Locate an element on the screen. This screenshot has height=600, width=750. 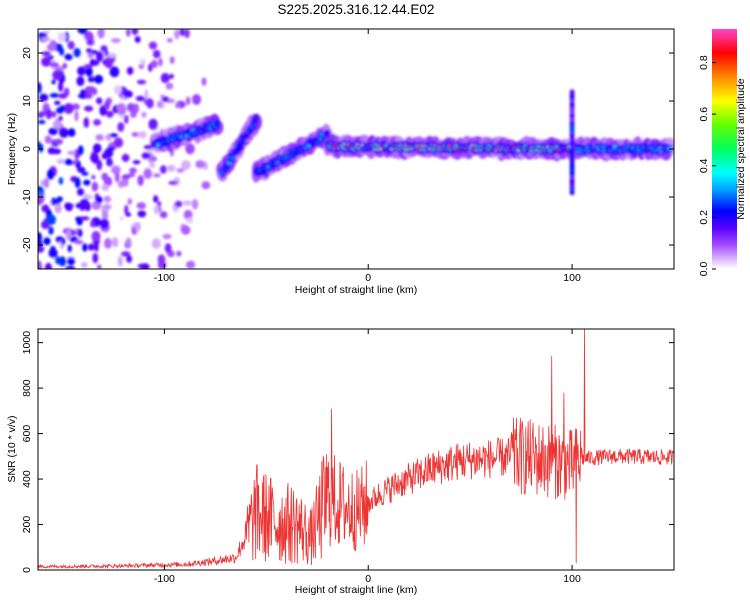
x-tick-label: -100 is located at coordinates (164, 278).